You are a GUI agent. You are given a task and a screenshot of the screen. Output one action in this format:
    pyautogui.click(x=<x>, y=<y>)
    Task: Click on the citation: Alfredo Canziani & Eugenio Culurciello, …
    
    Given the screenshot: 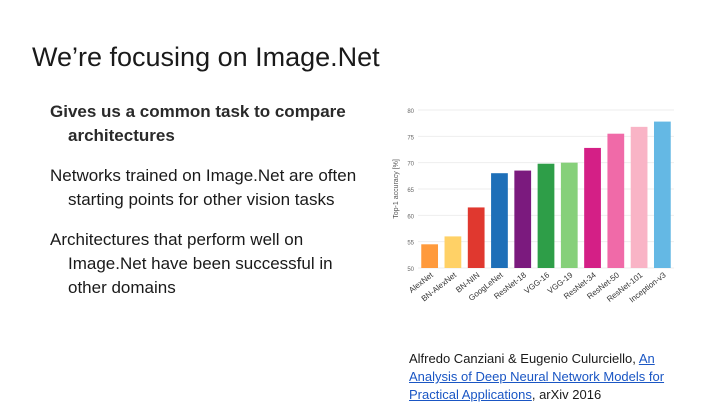 What is the action you would take?
    pyautogui.click(x=546, y=377)
    